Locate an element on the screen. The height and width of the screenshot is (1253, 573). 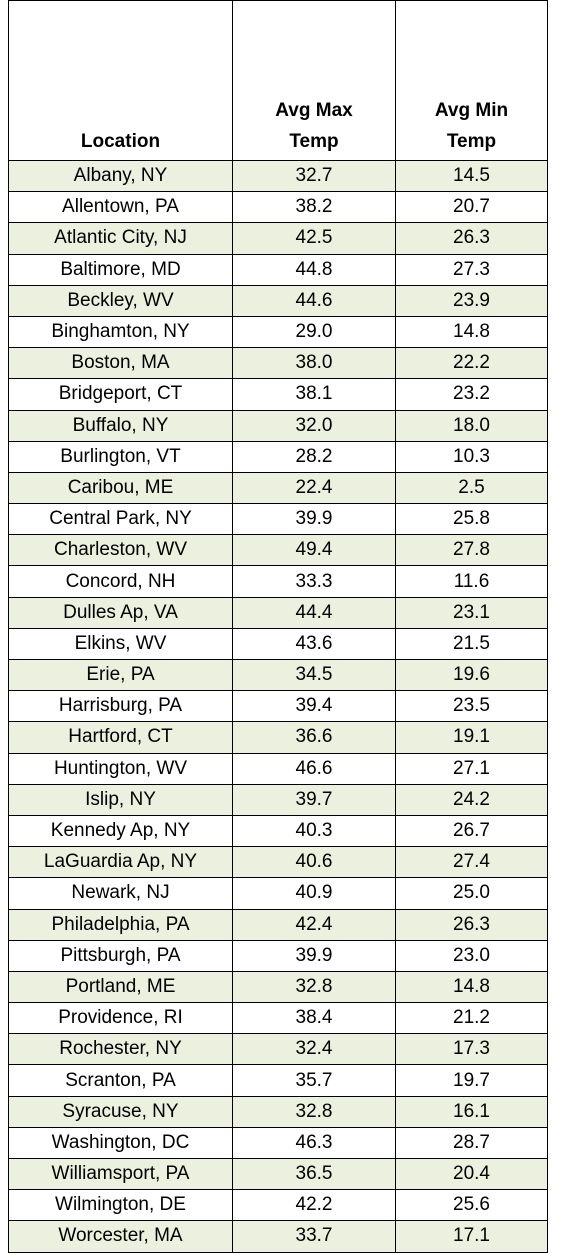
value-cell: 42.4 is located at coordinates (314, 924).